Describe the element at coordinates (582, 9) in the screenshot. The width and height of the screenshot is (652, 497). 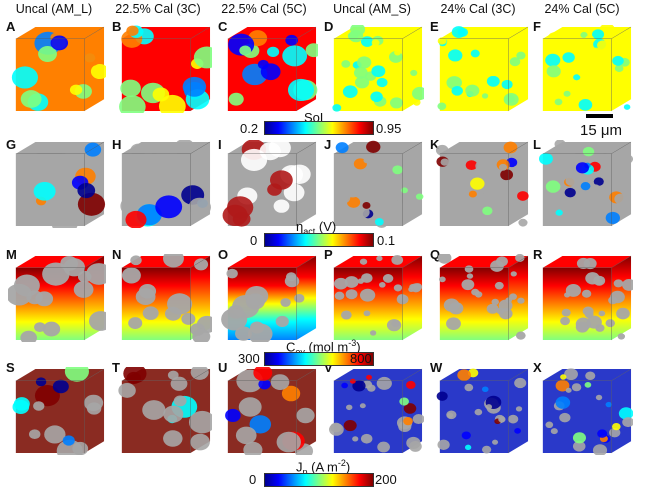
I see `column-title-24-cal-5c: 24% Cal (5C)` at that location.